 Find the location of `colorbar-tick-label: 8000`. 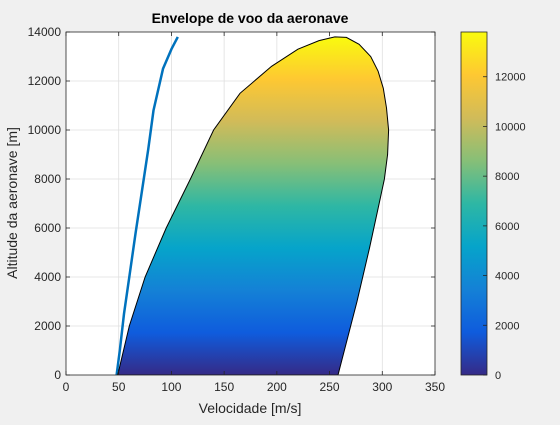

colorbar-tick-label: 8000 is located at coordinates (507, 177).